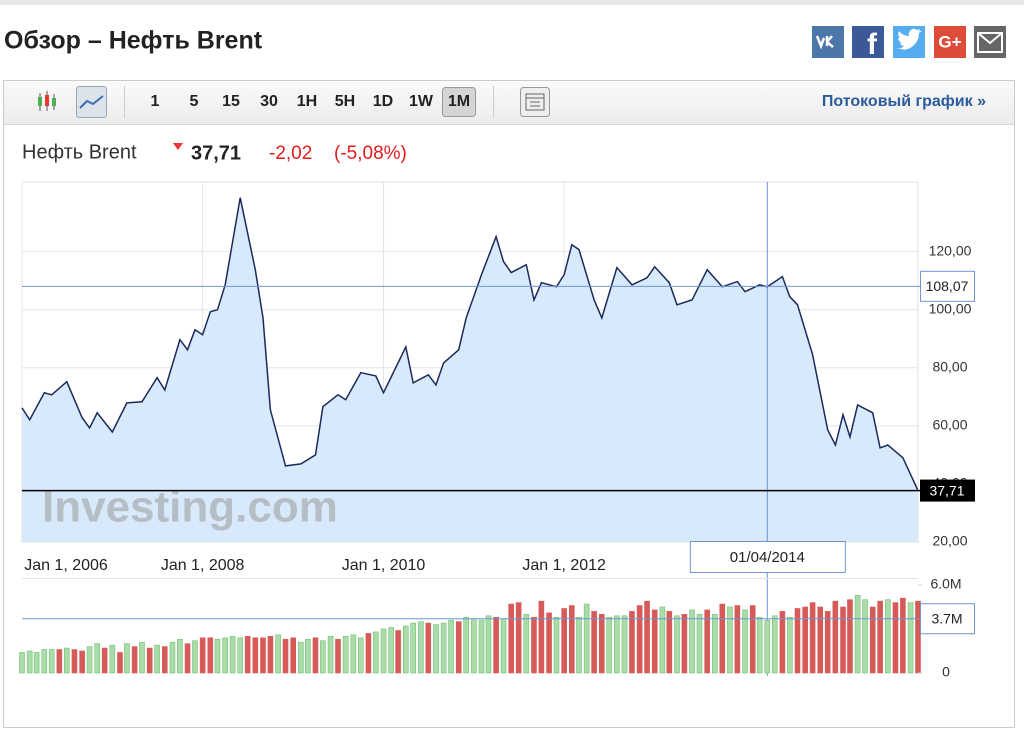 Image resolution: width=1024 pixels, height=731 pixels. I want to click on down-arrow, so click(178, 146).